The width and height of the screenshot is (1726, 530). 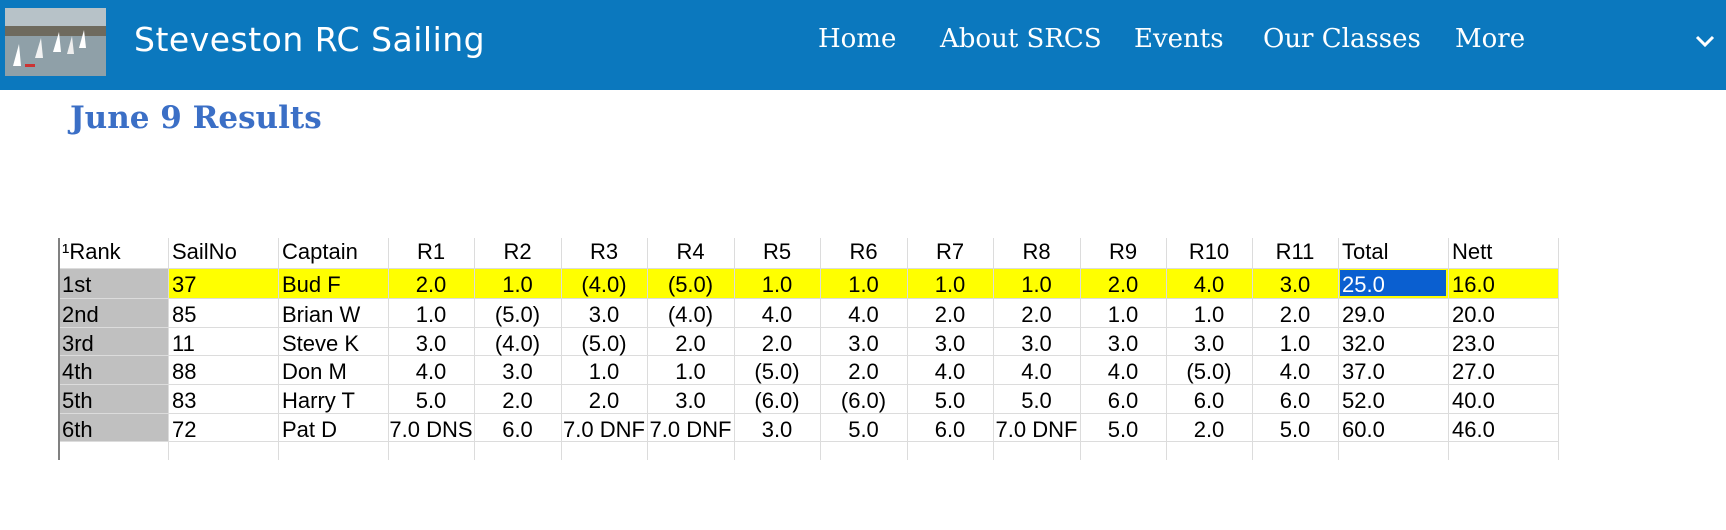 I want to click on column-header: SailNo, so click(x=204, y=251).